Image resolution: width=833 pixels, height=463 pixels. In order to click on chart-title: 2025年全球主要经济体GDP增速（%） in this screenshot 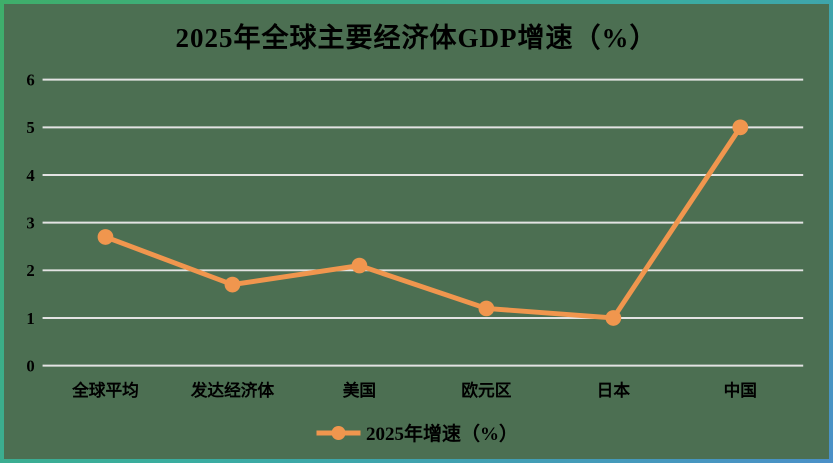, I will do `click(416, 38)`.